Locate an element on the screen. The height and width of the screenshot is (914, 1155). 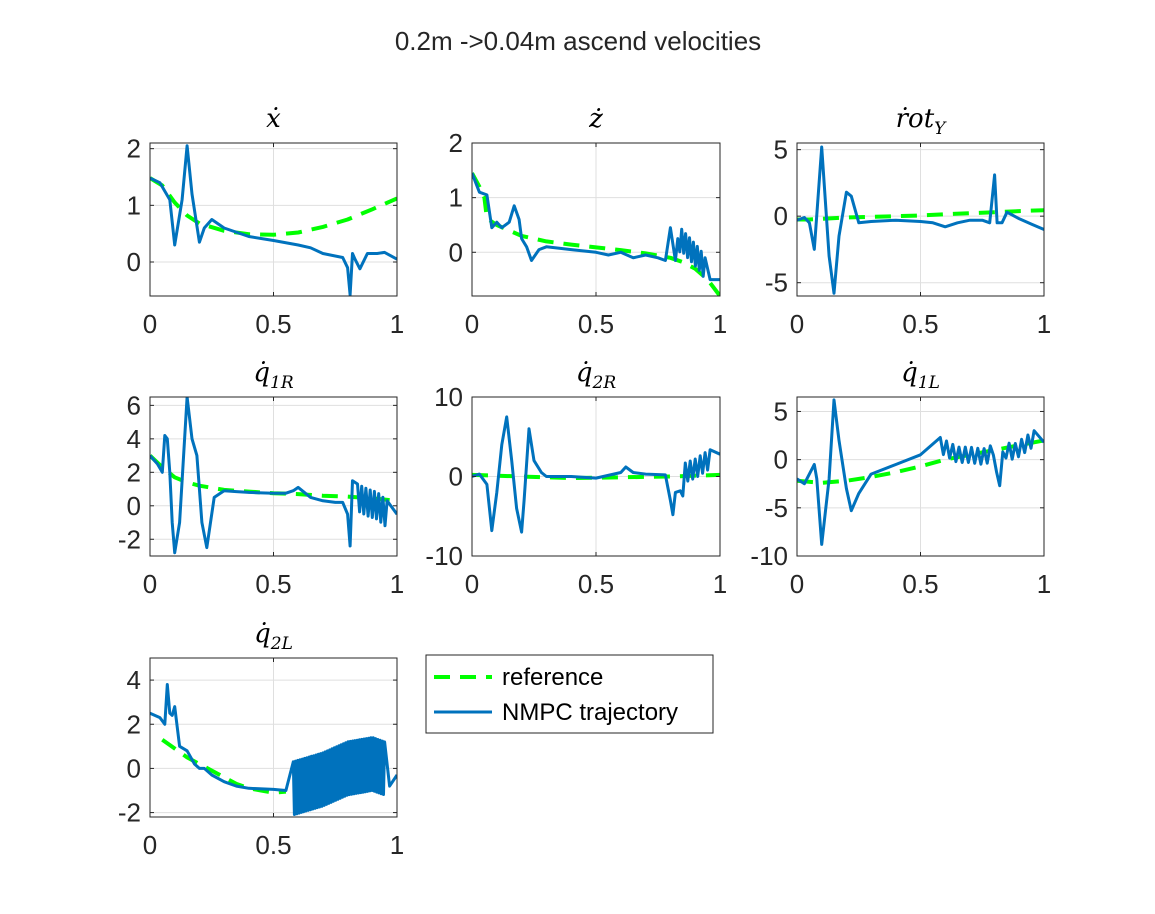
legend-box is located at coordinates (569, 694).